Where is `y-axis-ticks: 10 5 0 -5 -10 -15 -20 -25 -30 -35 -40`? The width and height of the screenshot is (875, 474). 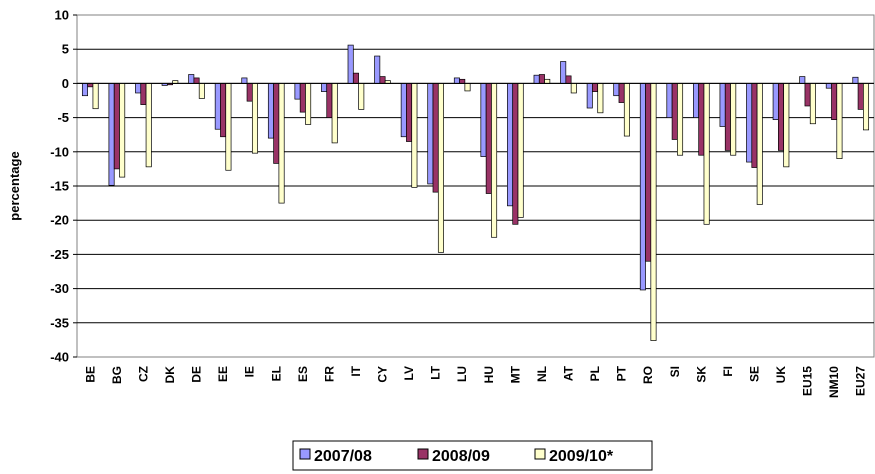
y-axis-ticks: 10 5 0 -5 -10 -15 -20 -25 -30 -35 -40 is located at coordinates (63, 186).